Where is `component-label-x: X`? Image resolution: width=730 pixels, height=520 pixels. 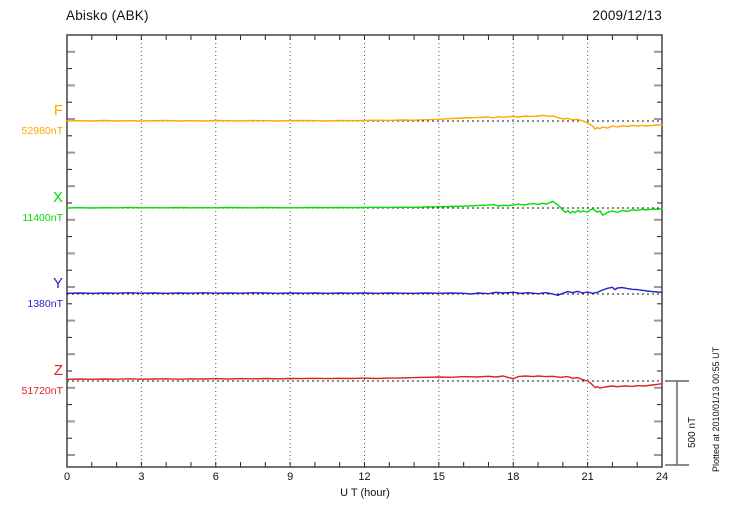
component-label-x: X is located at coordinates (57, 197).